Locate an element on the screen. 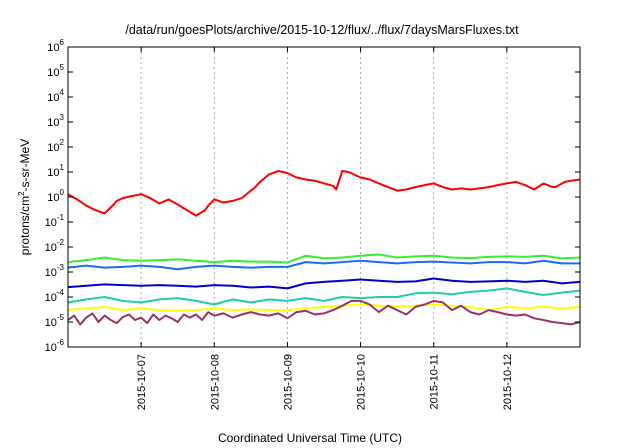  y-tick-label: 10⁻⁵ is located at coordinates (55, 321).